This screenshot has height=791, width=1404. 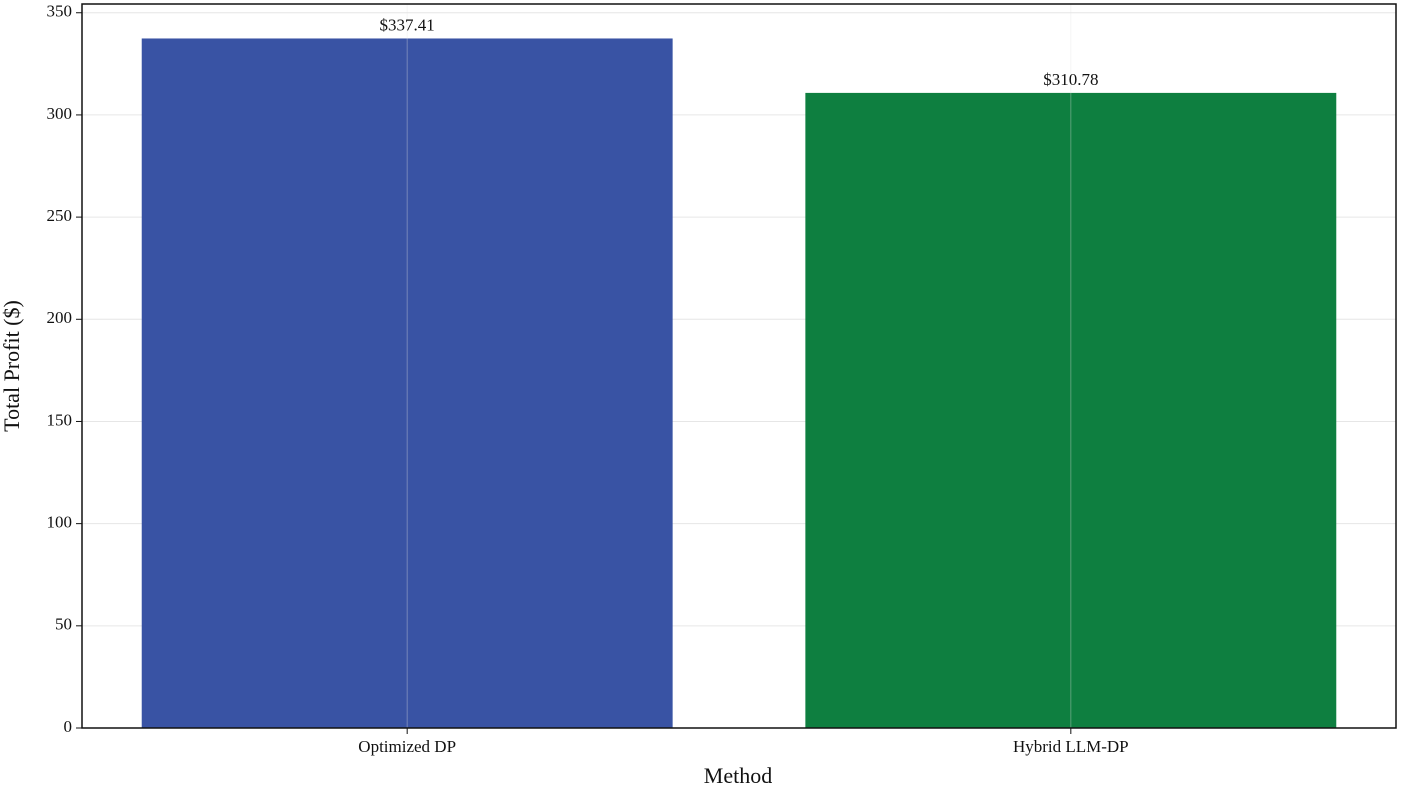 I want to click on x-tick-label: Hybrid LLM-DP, so click(x=1071, y=746).